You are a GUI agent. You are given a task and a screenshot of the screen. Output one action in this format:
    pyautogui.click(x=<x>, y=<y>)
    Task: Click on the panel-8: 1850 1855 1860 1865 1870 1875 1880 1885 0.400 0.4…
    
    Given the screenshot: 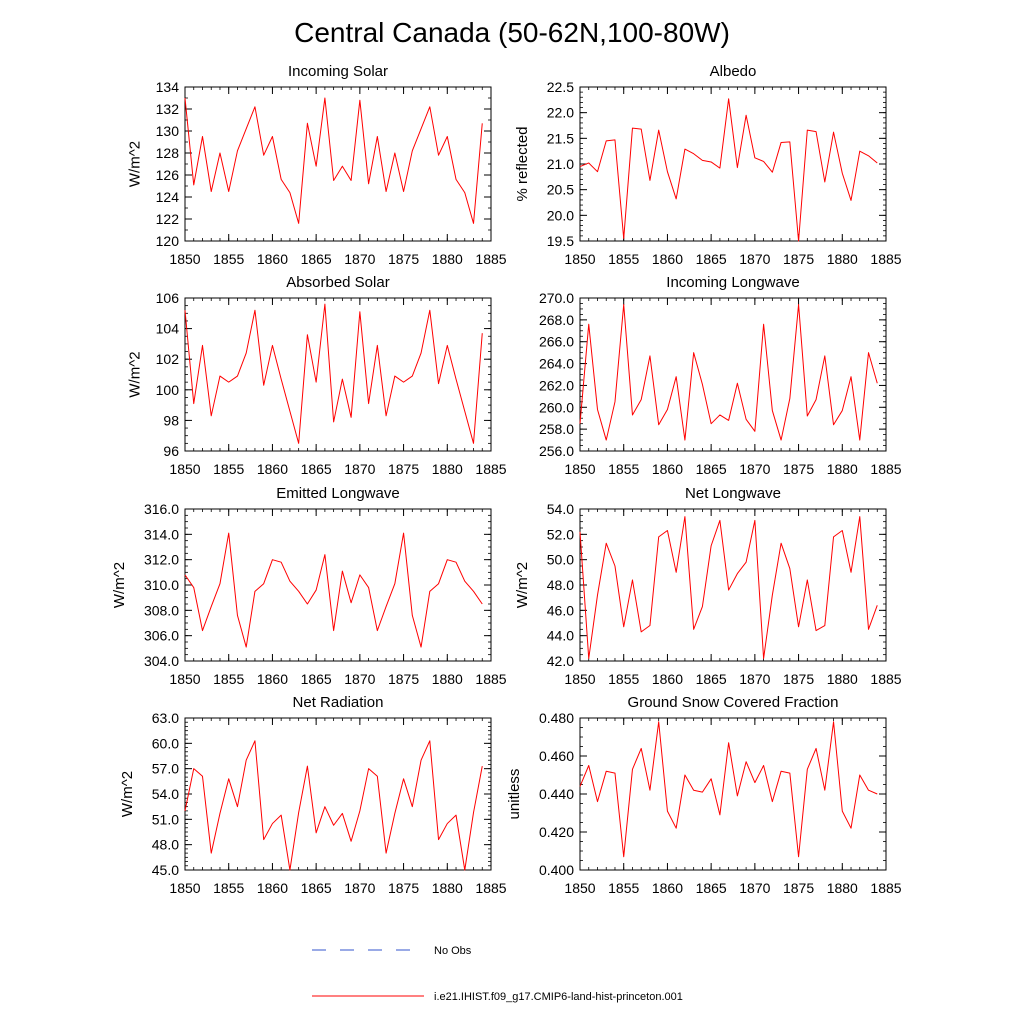 What is the action you would take?
    pyautogui.click(x=704, y=795)
    